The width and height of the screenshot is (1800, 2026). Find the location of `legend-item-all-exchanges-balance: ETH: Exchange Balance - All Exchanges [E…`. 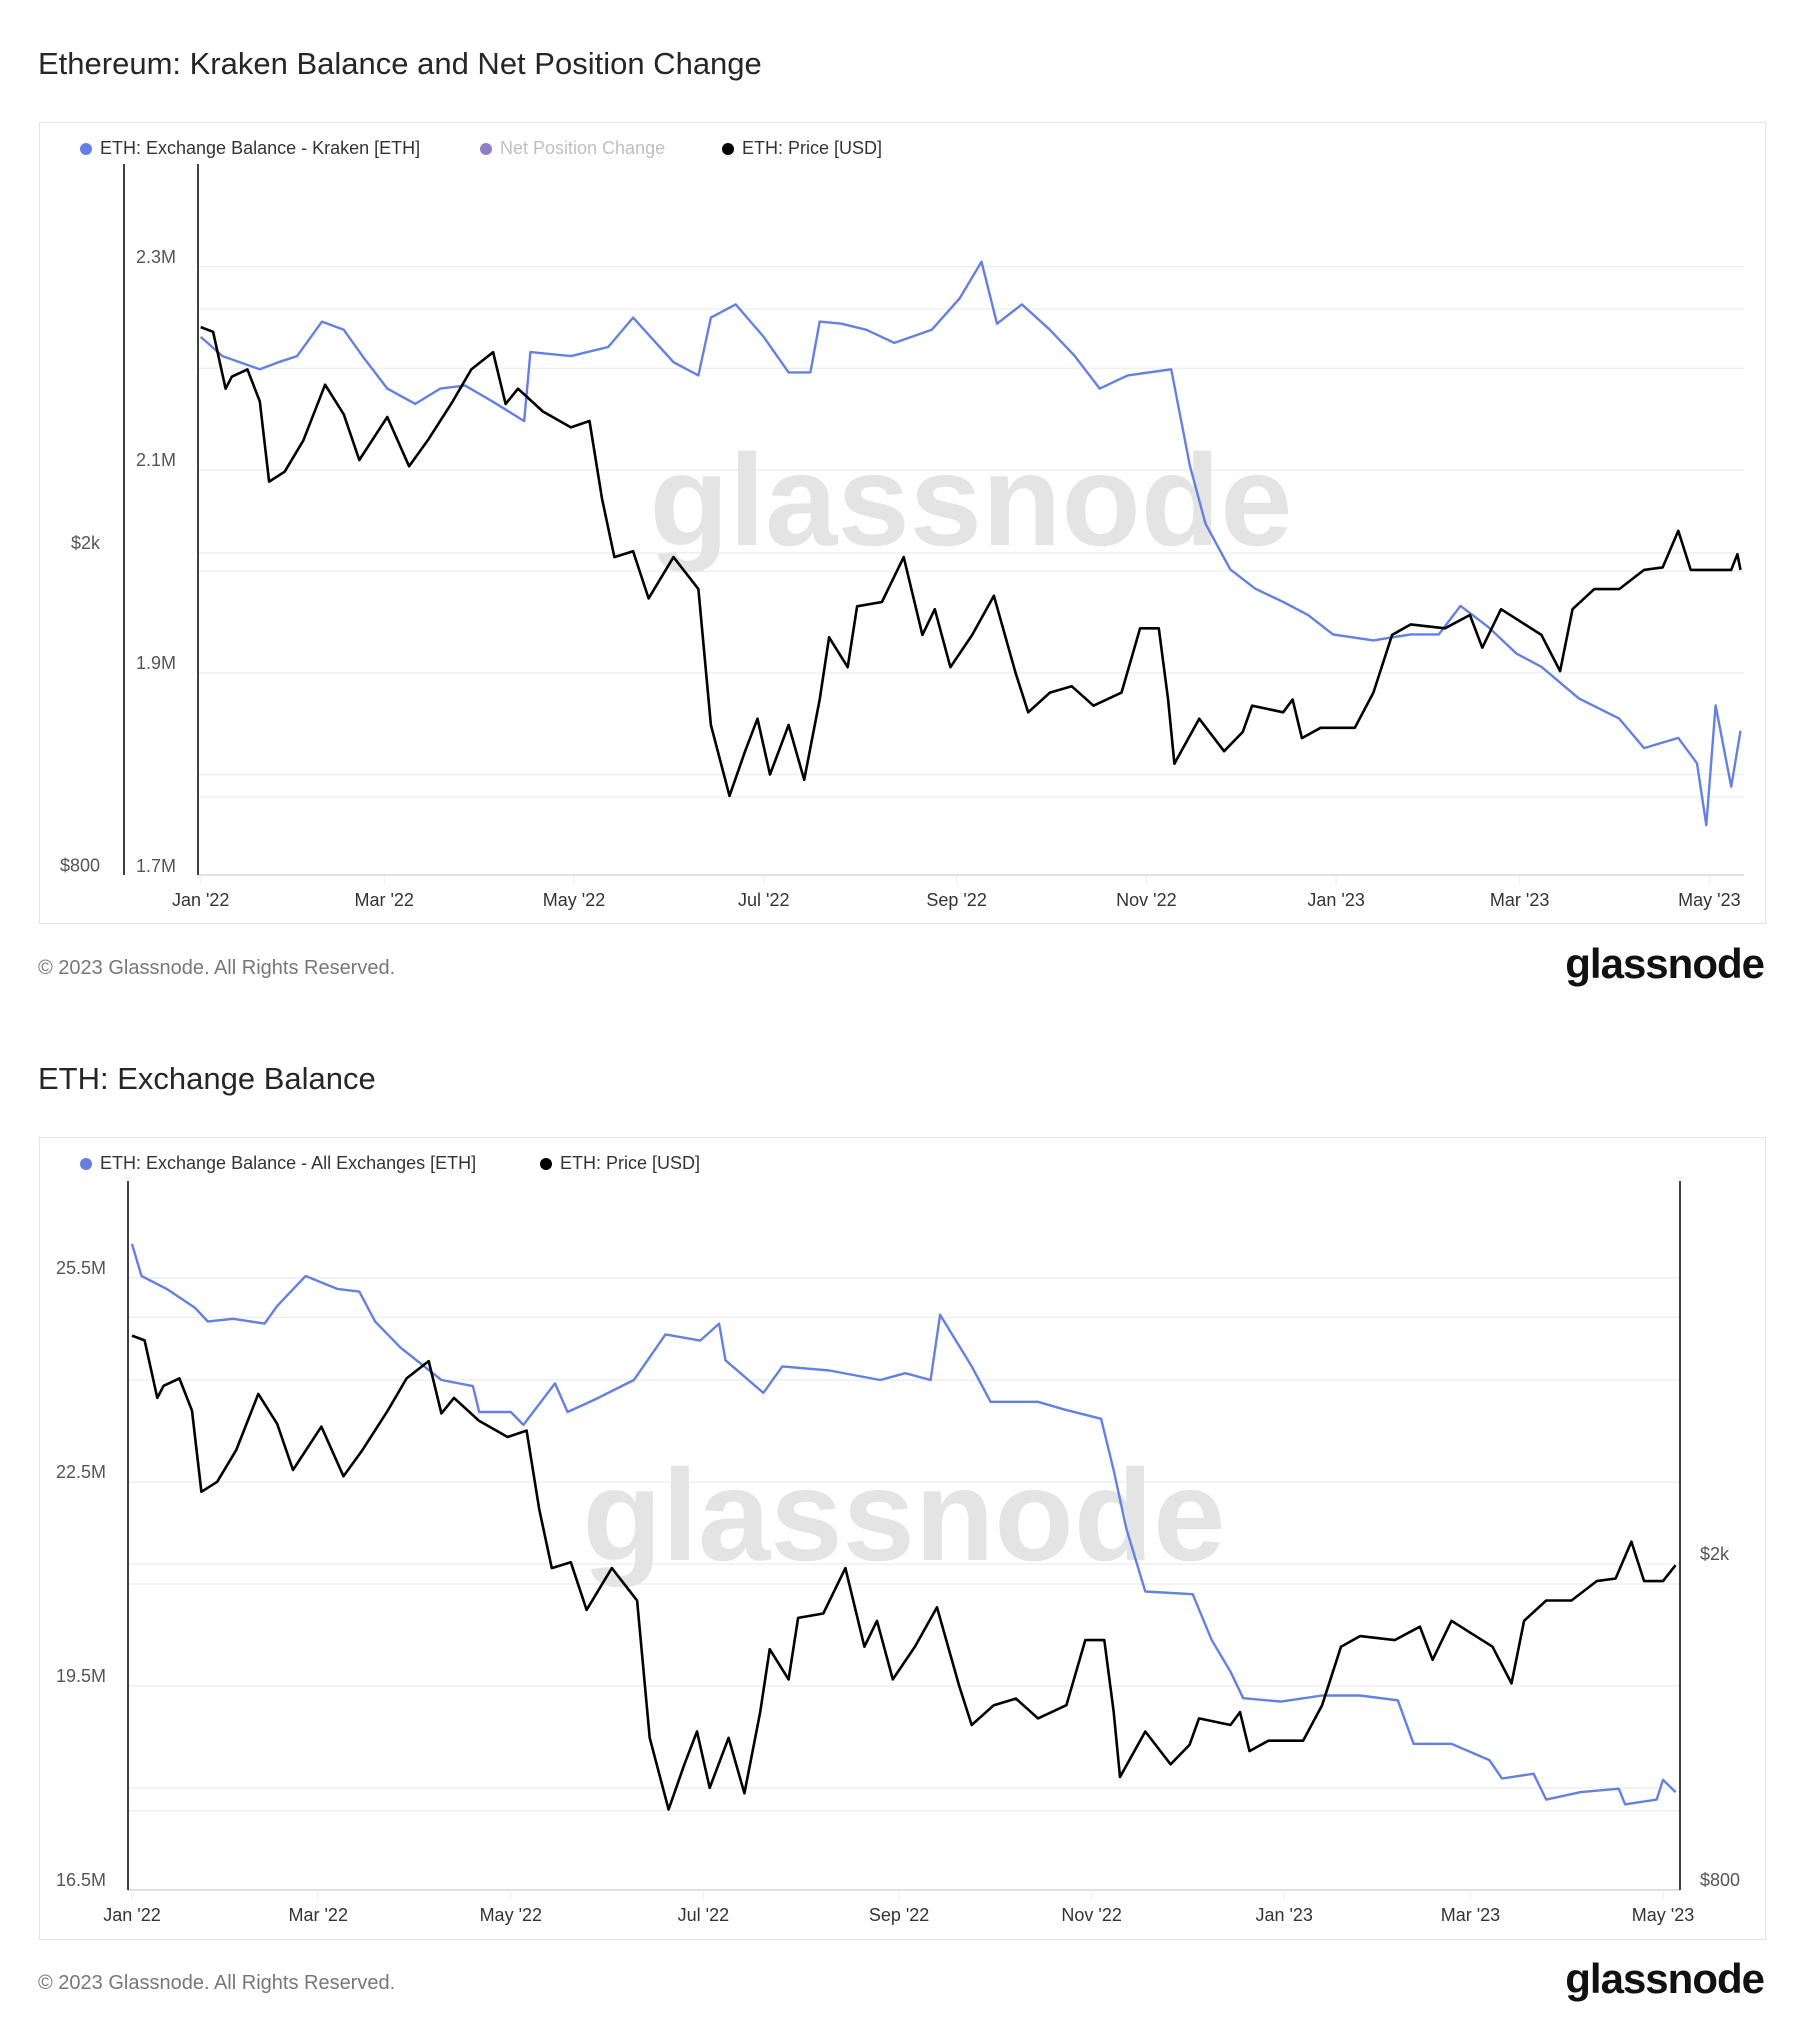

legend-item-all-exchanges-balance: ETH: Exchange Balance - All Exchanges [E… is located at coordinates (278, 1163).